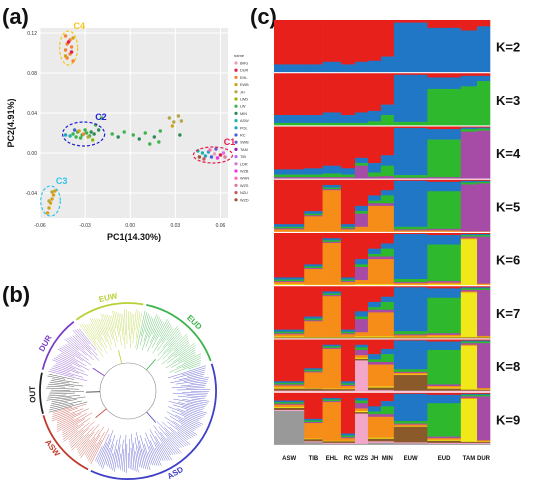 The width and height of the screenshot is (550, 489). I want to click on population-label: TAM, so click(469, 459).